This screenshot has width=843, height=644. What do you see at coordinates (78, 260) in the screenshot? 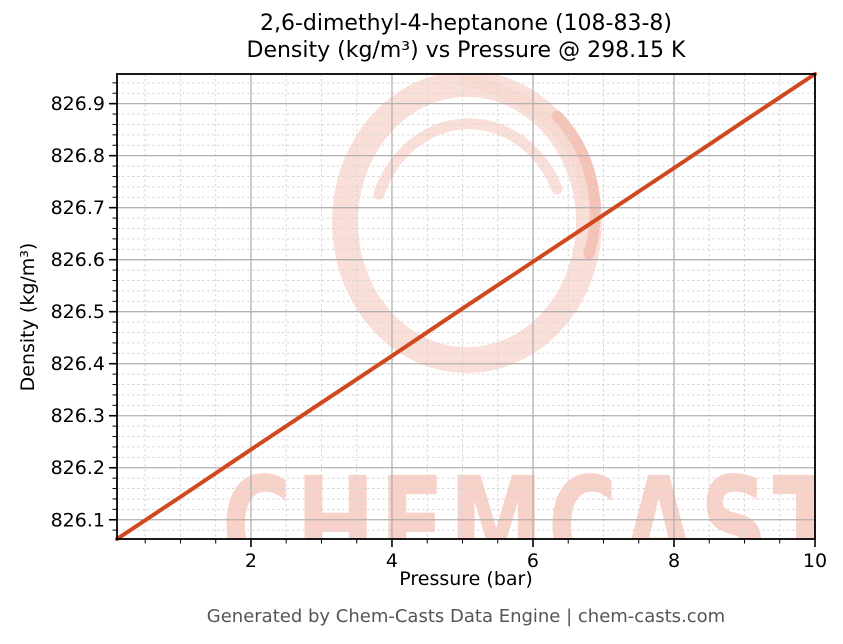
I see `y-tick-label: 826.6` at bounding box center [78, 260].